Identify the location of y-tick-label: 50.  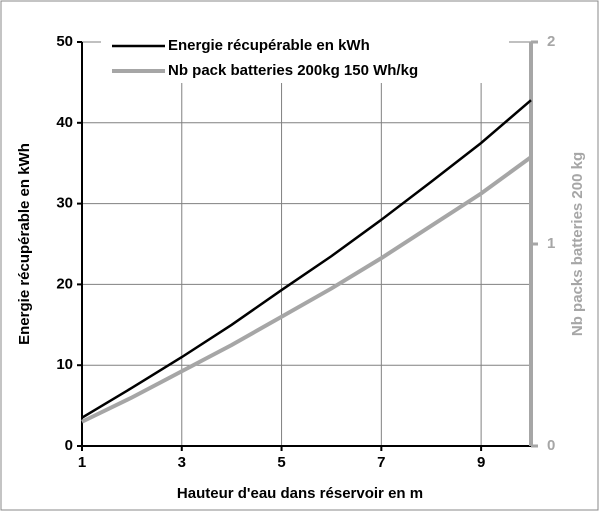
(64, 41).